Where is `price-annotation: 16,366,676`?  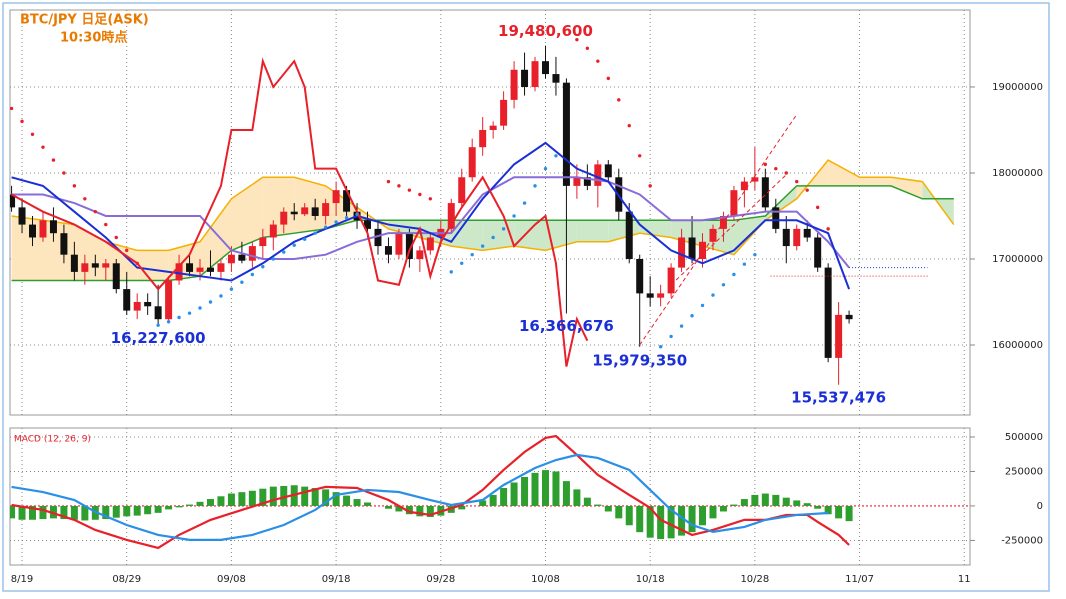 price-annotation: 16,366,676 is located at coordinates (566, 326).